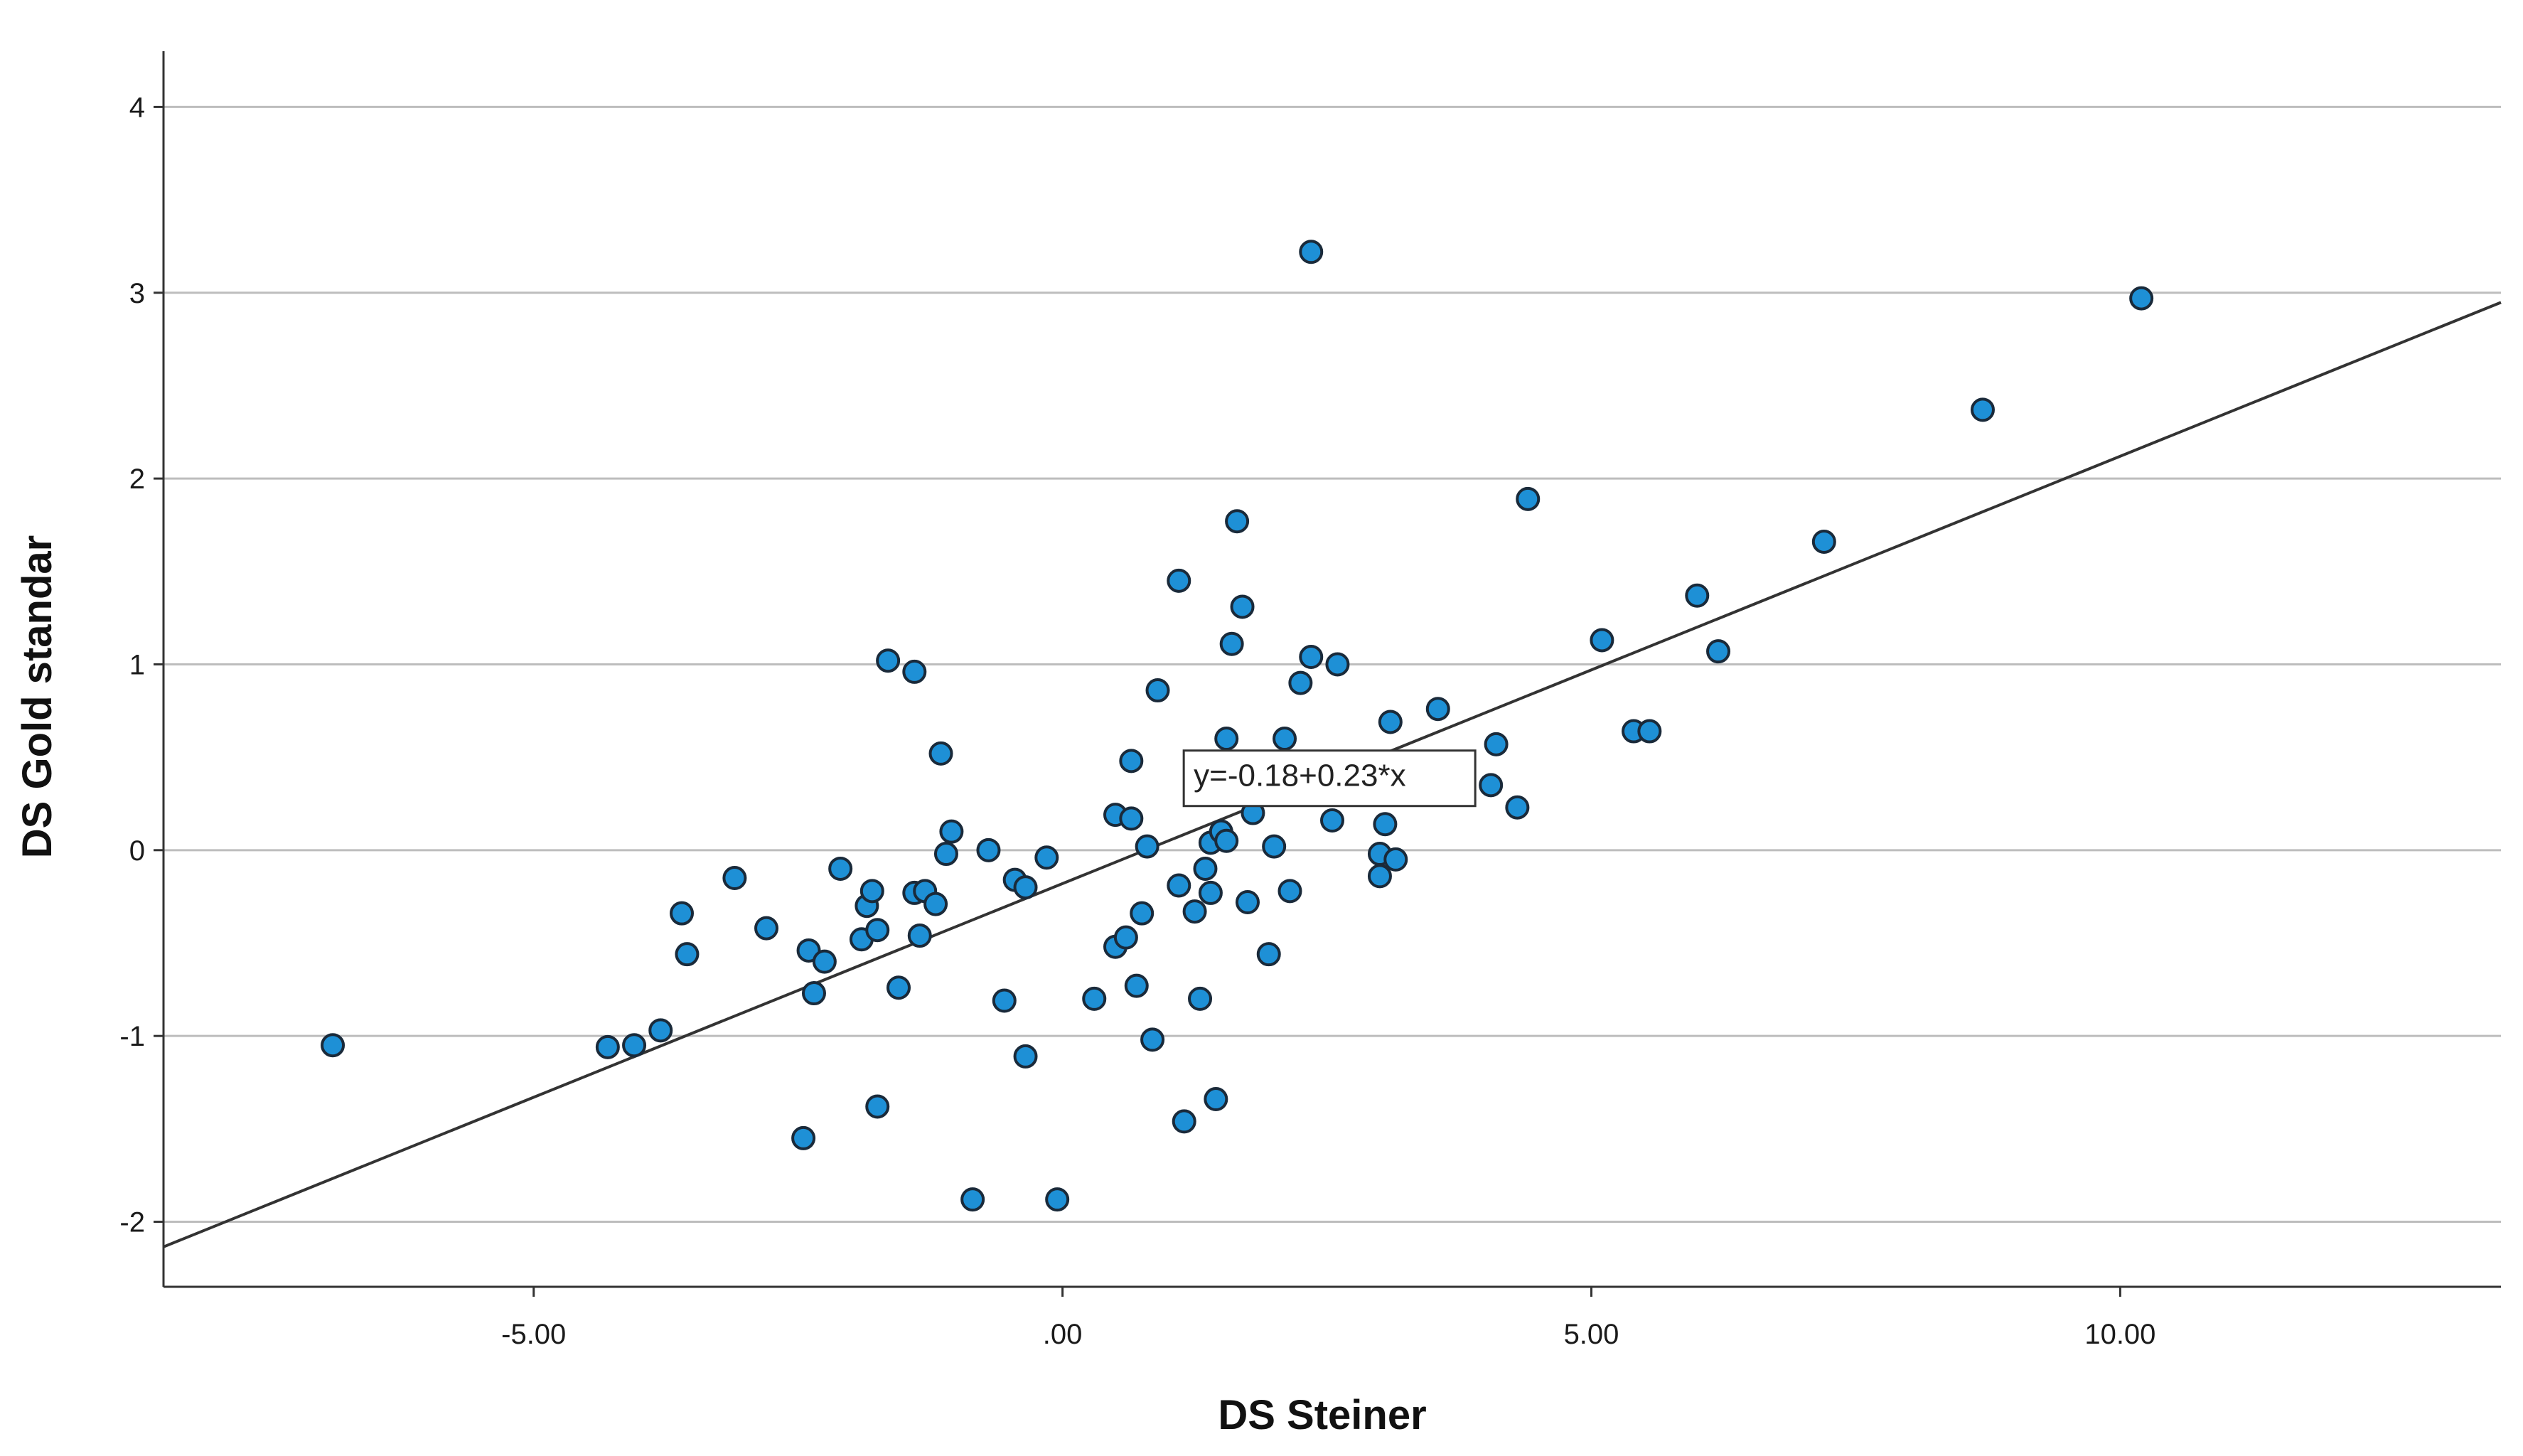 The image size is (2523, 1456). What do you see at coordinates (1299, 776) in the screenshot?
I see `equation-label: y=-0.18+0.23*x` at bounding box center [1299, 776].